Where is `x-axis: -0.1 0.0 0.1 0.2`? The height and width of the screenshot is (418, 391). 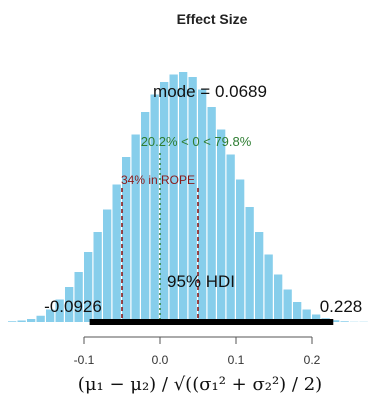
x-axis: -0.1 0.0 0.1 0.2 is located at coordinates (197, 351).